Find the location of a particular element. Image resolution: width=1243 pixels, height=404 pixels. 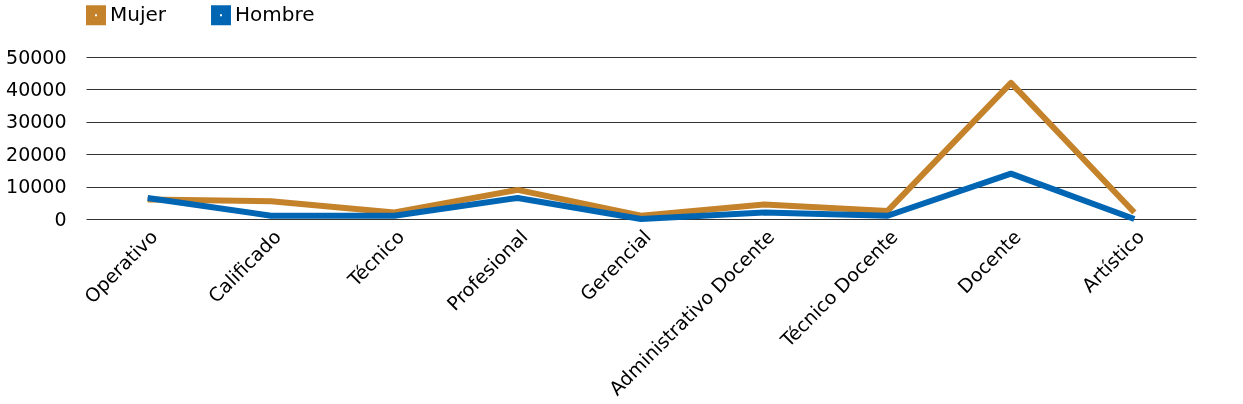

y-tick-label: 10000 is located at coordinates (36, 186).